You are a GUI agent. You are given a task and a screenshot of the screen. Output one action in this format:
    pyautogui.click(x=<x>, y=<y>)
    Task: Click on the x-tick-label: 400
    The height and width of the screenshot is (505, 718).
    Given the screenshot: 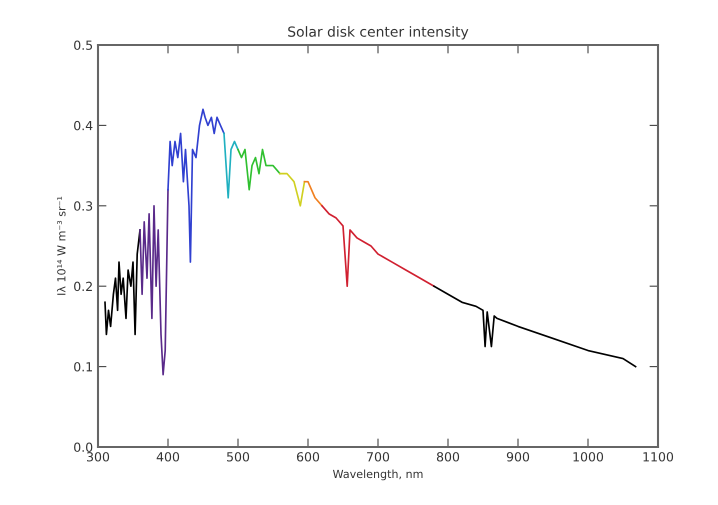 What is the action you would take?
    pyautogui.click(x=168, y=457)
    